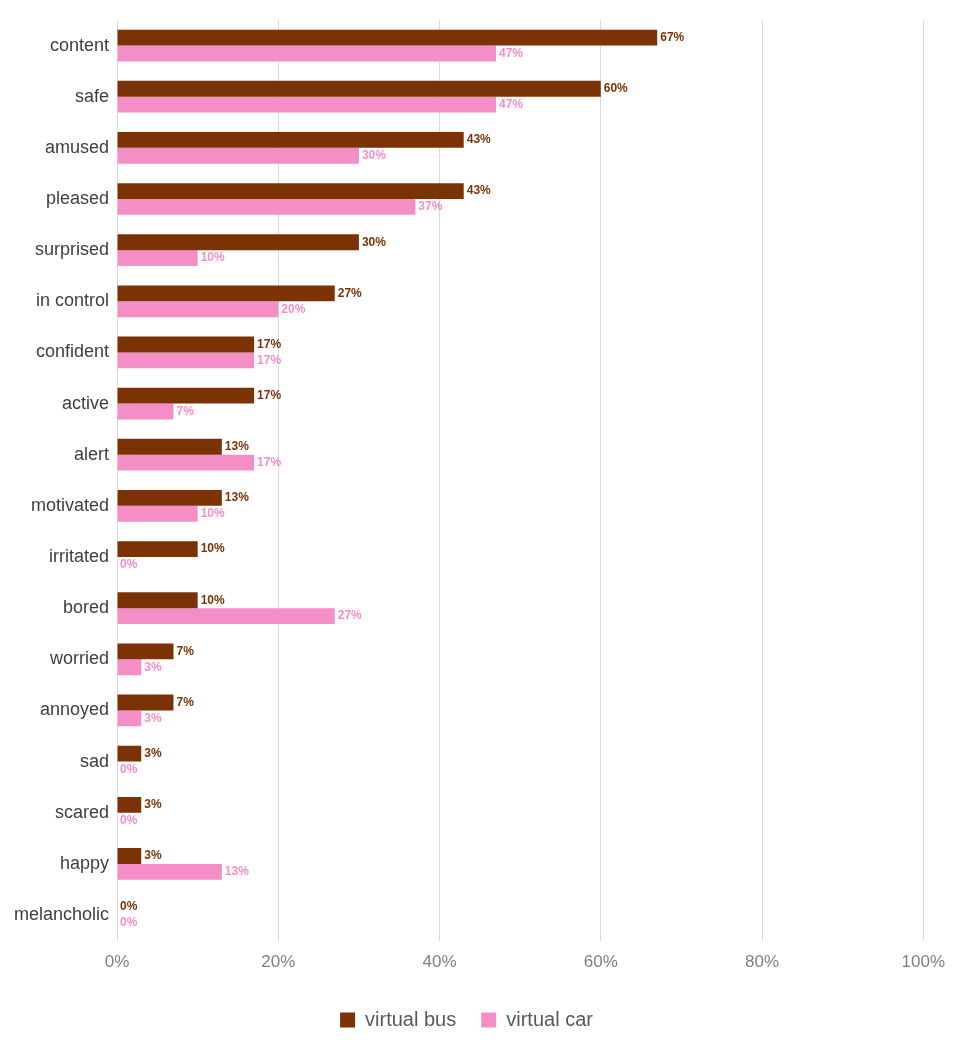 This screenshot has height=1050, width=957. Describe the element at coordinates (439, 962) in the screenshot. I see `x-tick-label: 40%` at that location.